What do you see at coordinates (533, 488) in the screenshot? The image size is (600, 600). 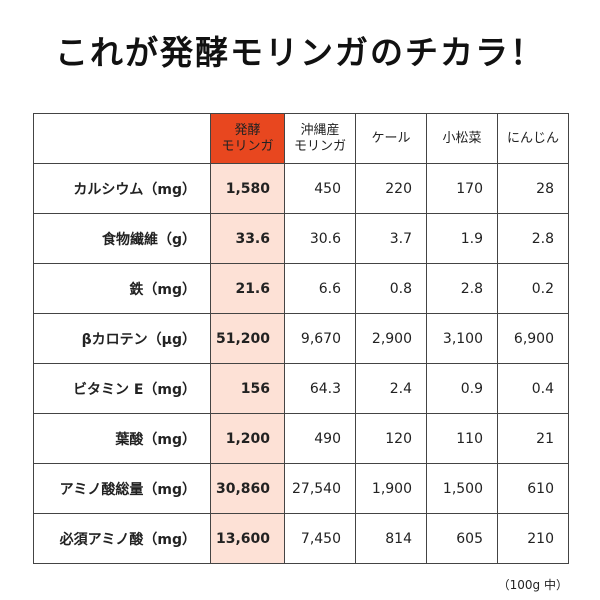 I see `value-cell: 610` at bounding box center [533, 488].